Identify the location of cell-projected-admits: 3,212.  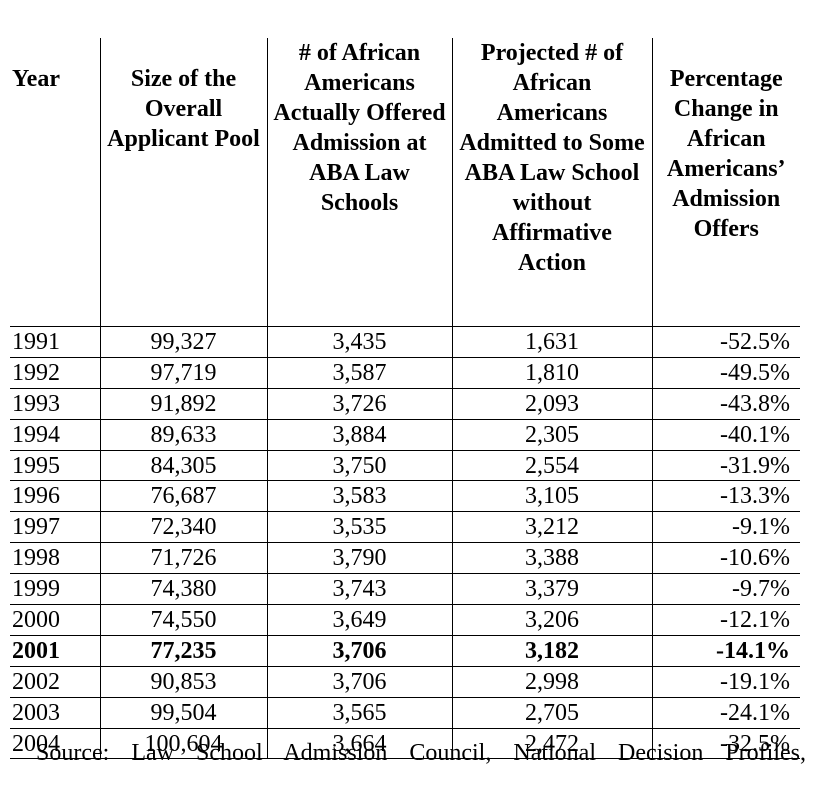
(551, 527).